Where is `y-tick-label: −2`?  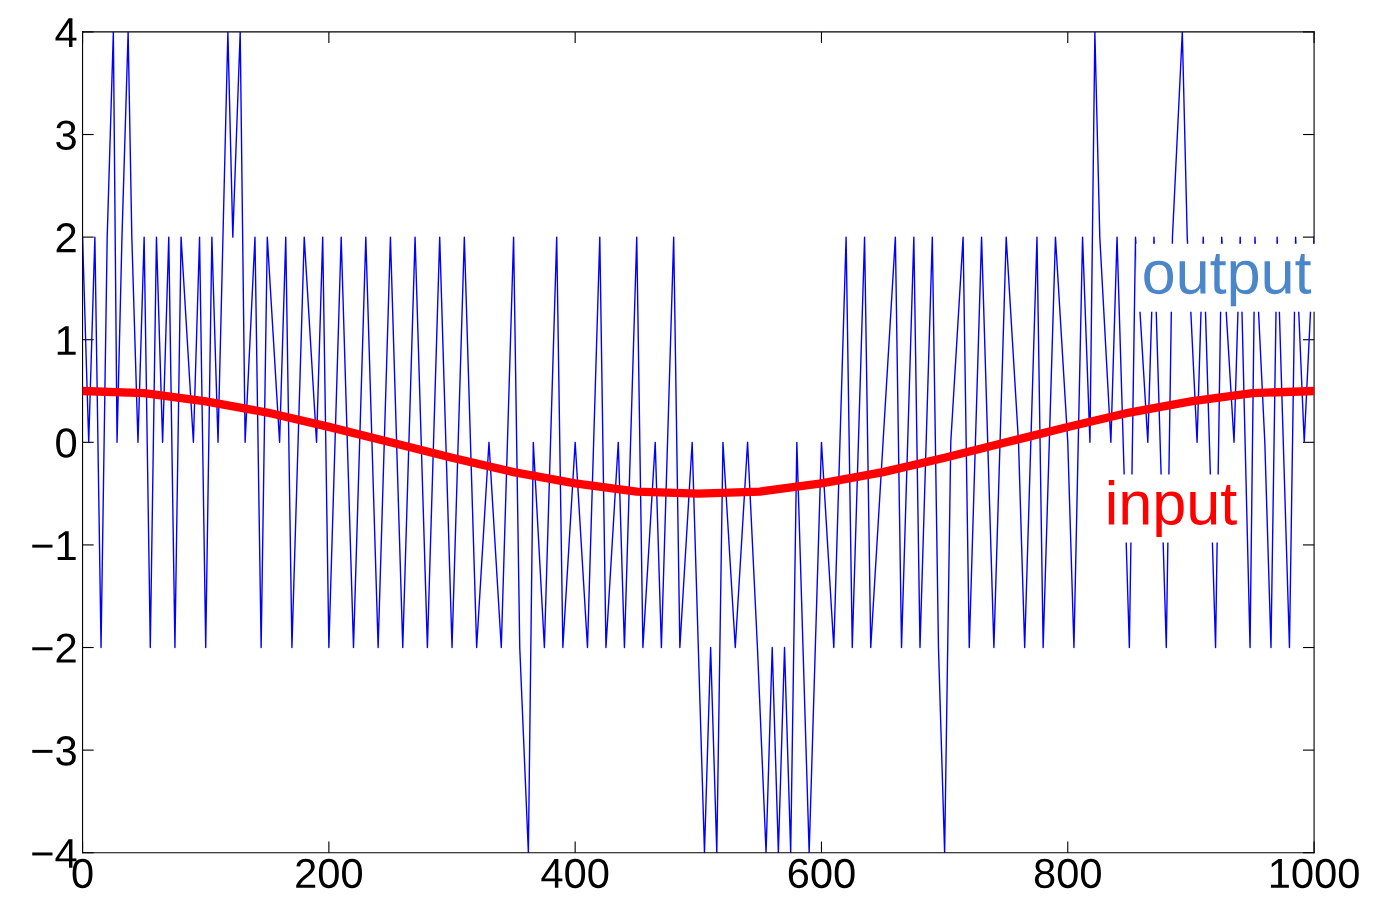 y-tick-label: −2 is located at coordinates (54, 648).